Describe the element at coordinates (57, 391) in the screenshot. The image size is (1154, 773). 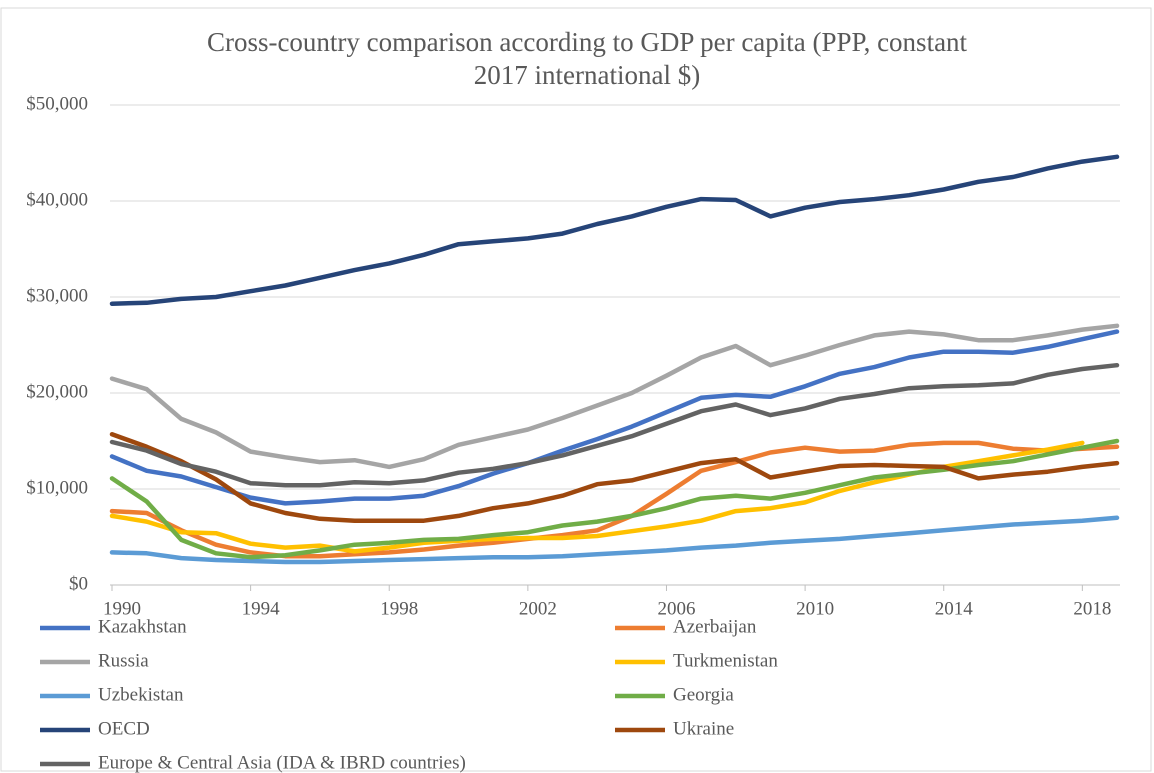
I see `y-tick-label: $20,000` at that location.